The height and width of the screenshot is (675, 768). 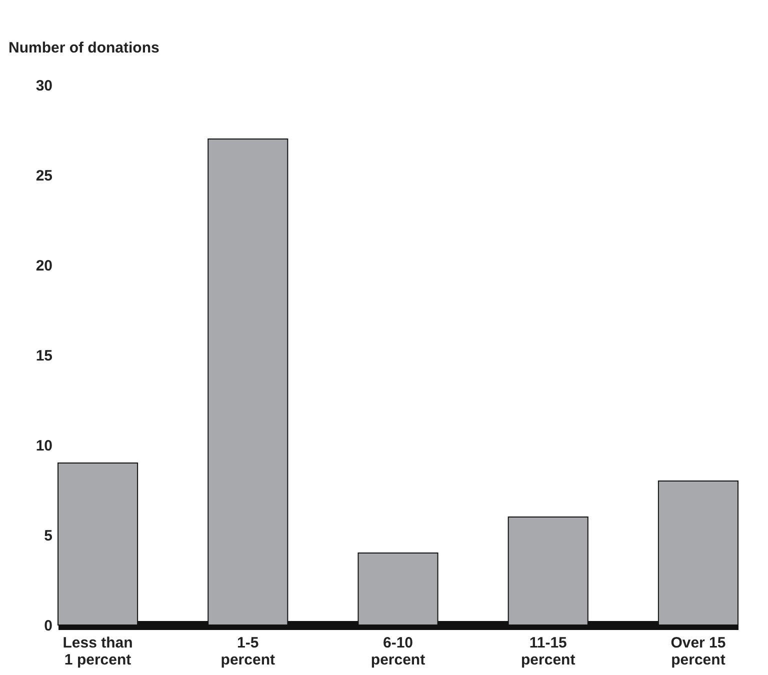 I want to click on y-tick-label: 30, so click(x=44, y=86).